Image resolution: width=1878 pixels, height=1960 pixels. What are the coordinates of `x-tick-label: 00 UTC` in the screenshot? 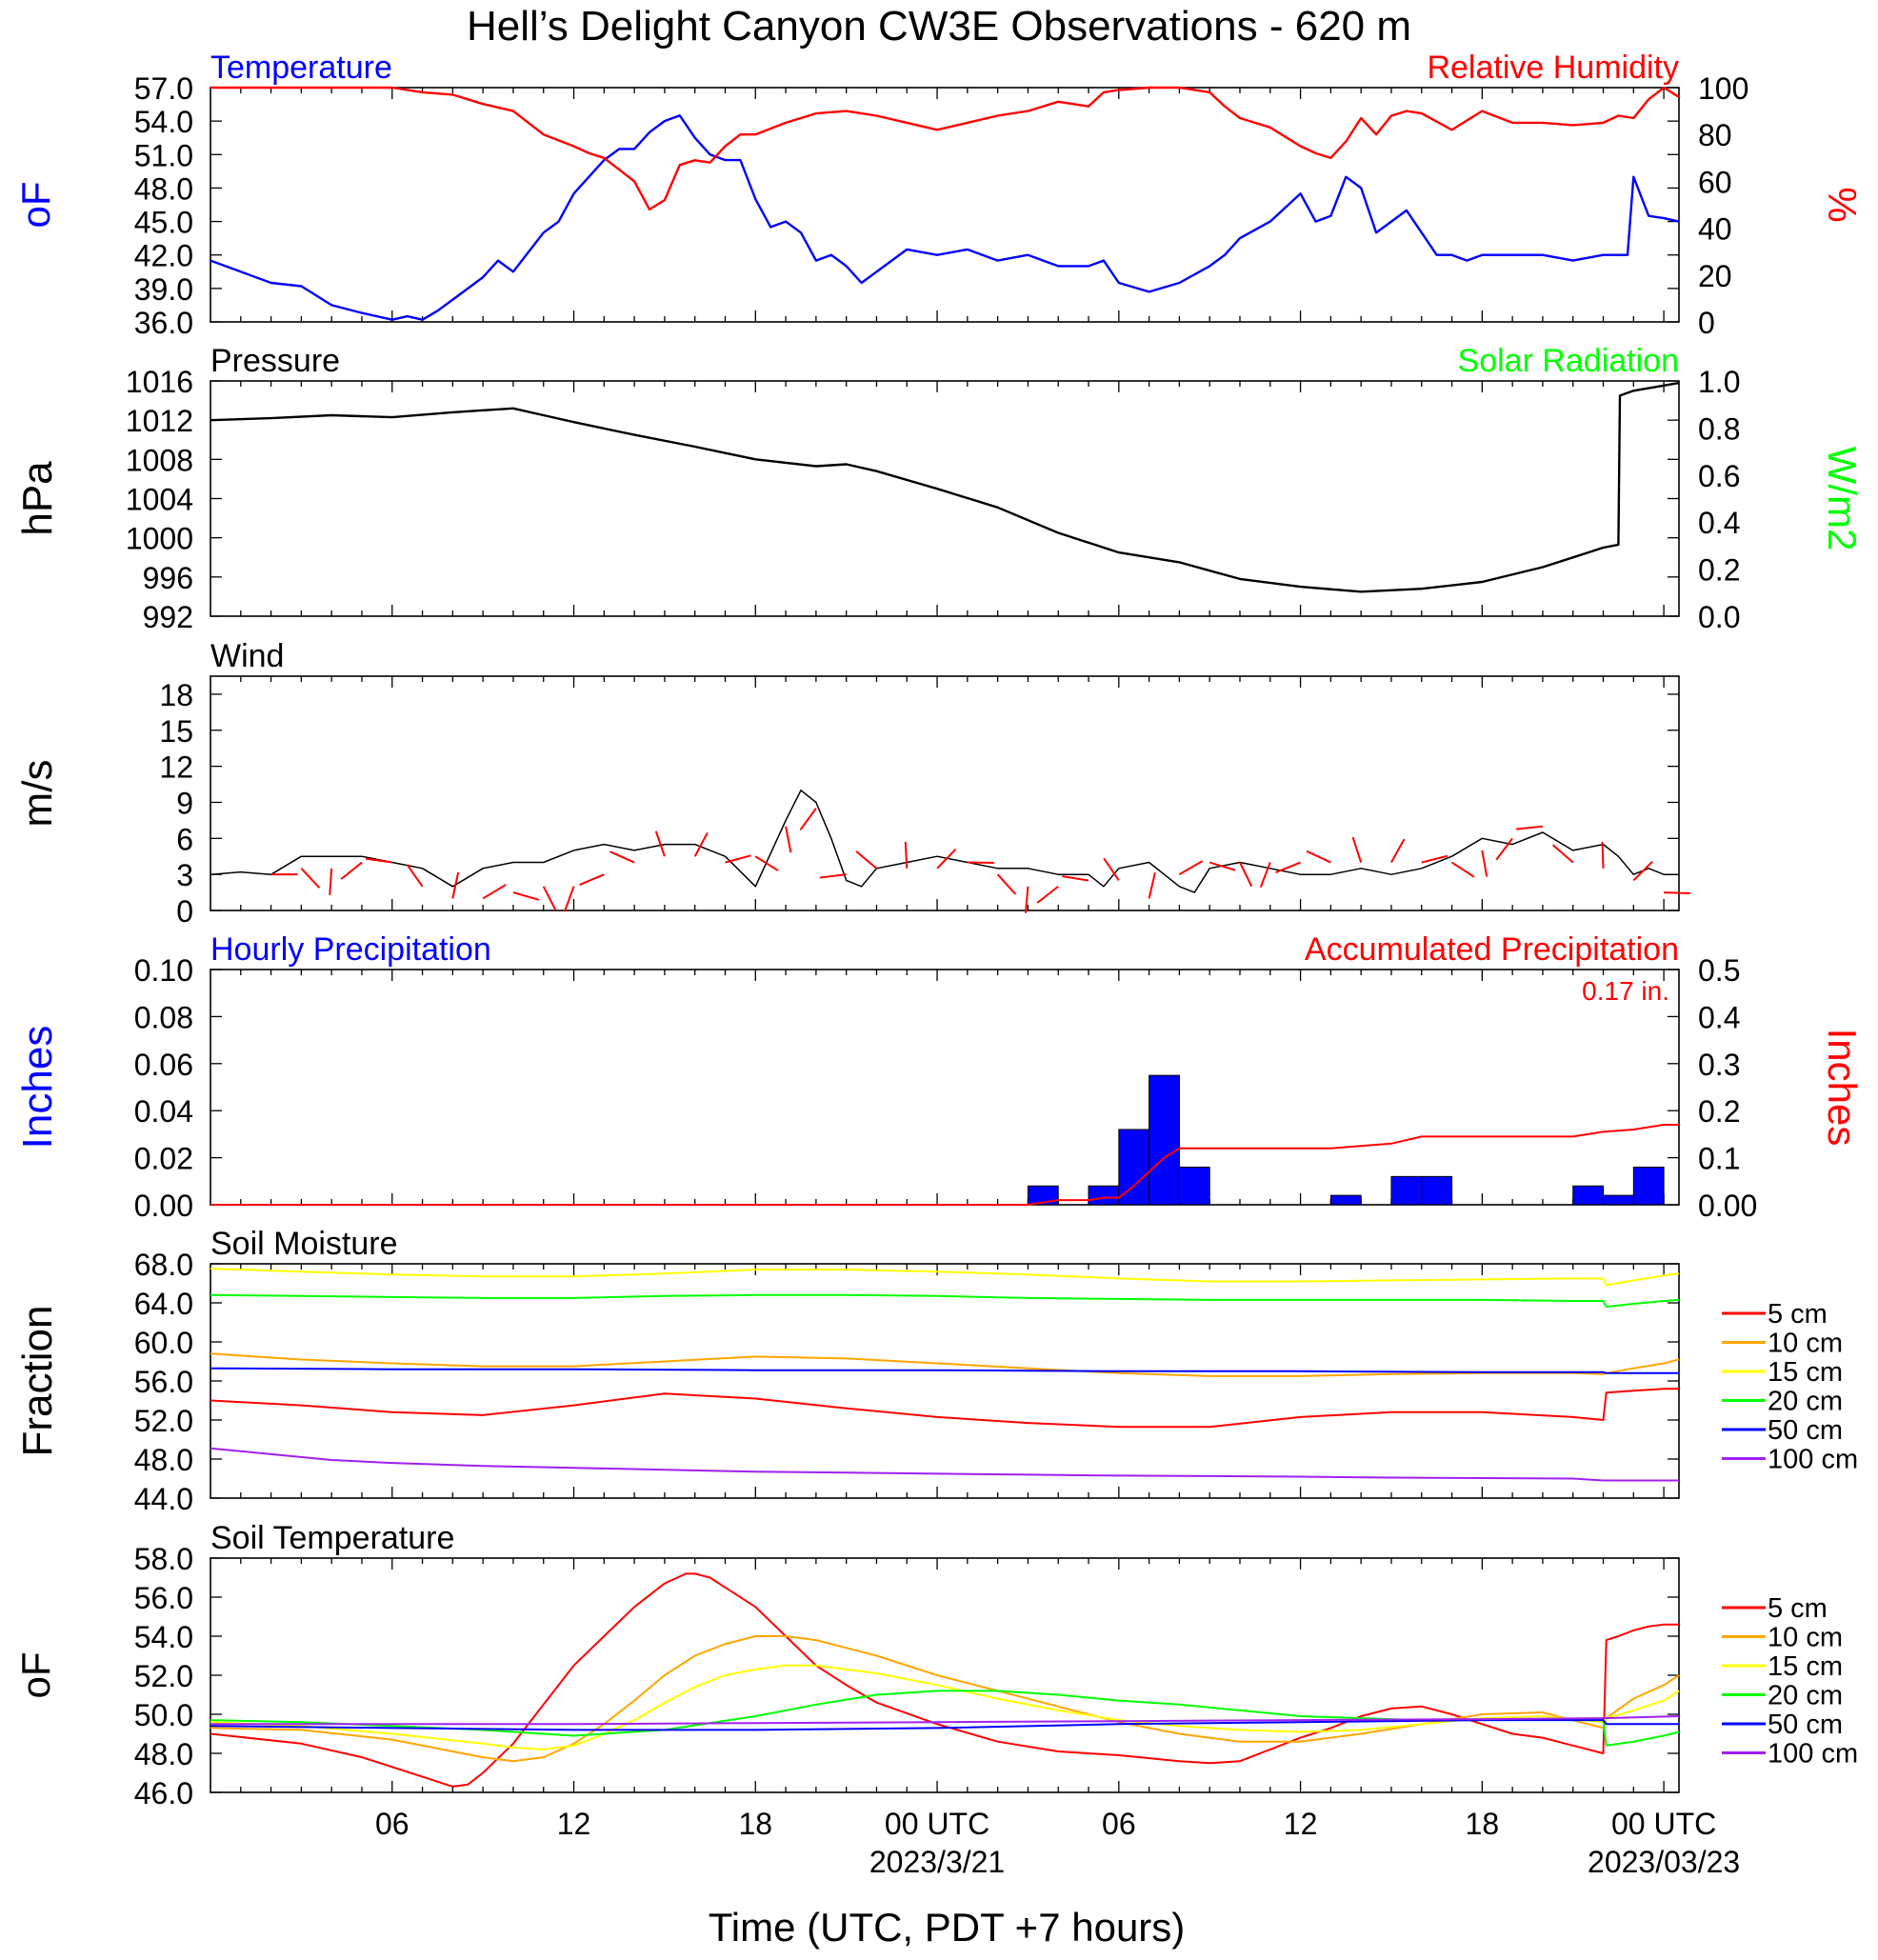 It's located at (937, 1824).